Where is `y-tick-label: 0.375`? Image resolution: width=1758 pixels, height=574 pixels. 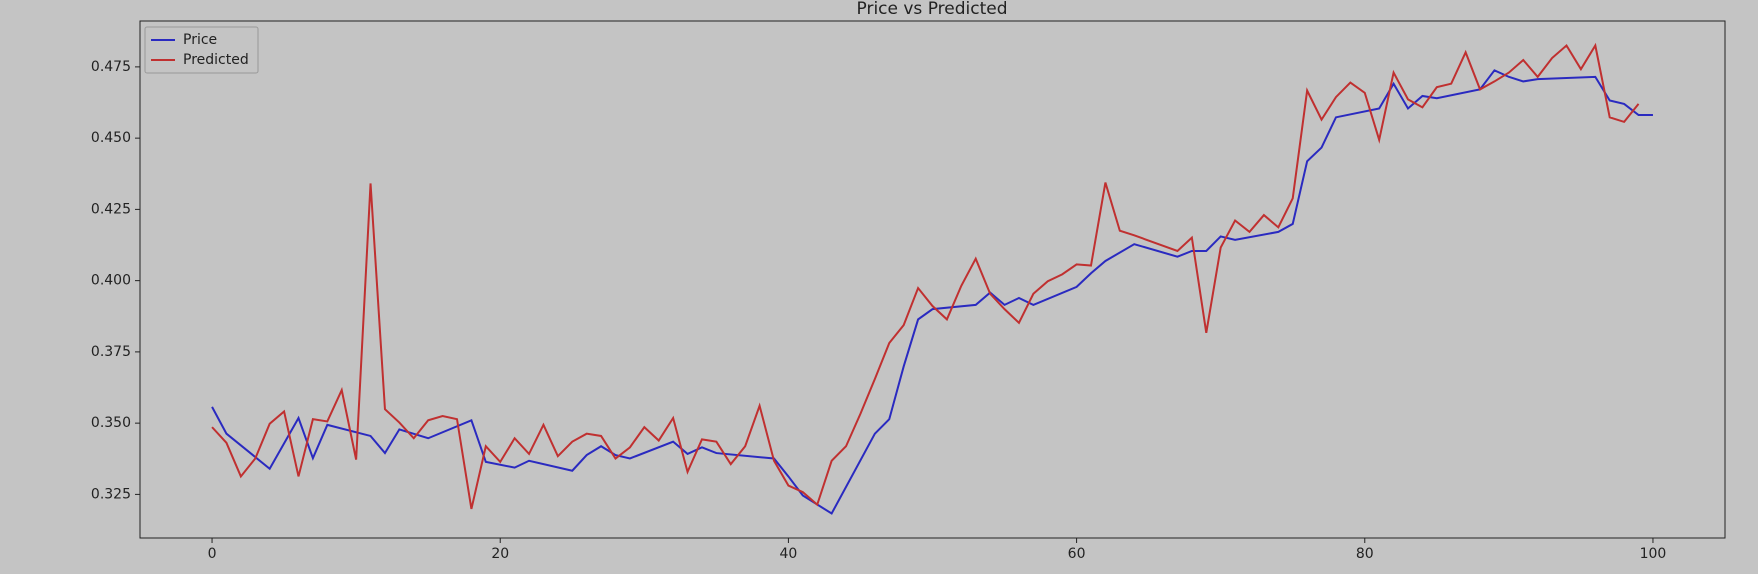 y-tick-label: 0.375 is located at coordinates (111, 352).